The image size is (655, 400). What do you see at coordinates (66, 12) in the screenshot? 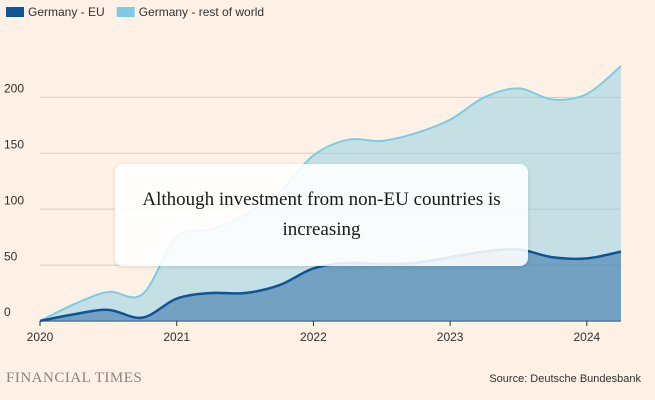
I see `legend-label: Germany - EU` at bounding box center [66, 12].